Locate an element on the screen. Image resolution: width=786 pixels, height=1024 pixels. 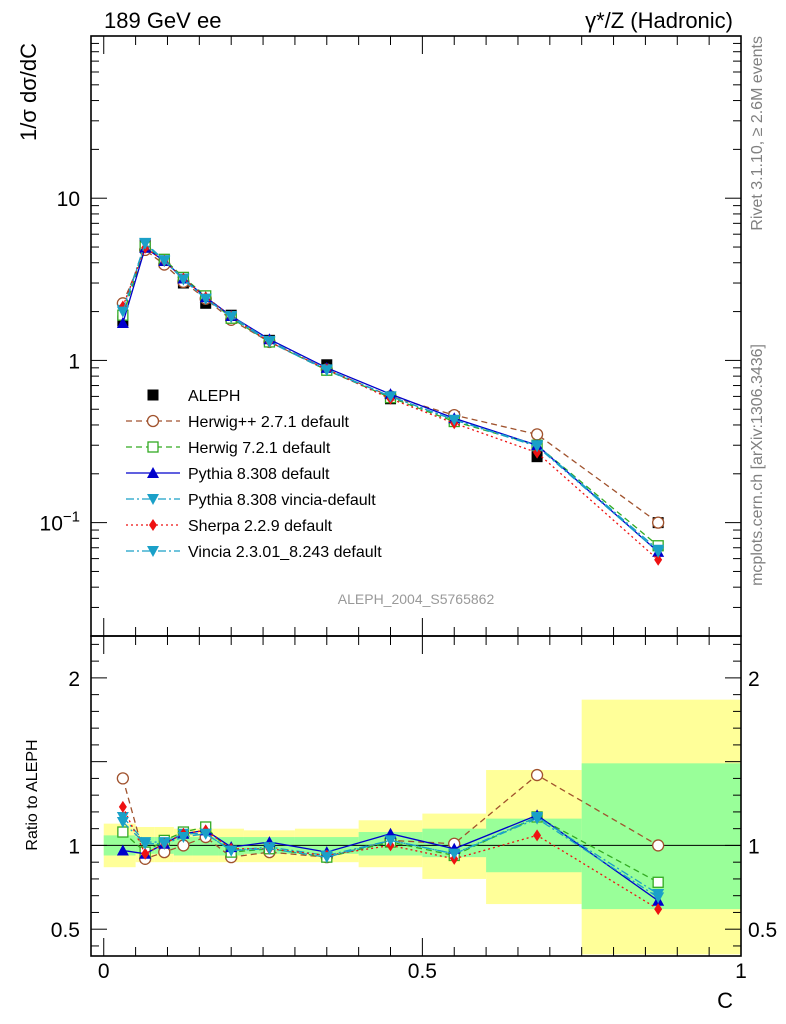
header-right-title: γ*/Z (Hadronic) is located at coordinates (659, 20).